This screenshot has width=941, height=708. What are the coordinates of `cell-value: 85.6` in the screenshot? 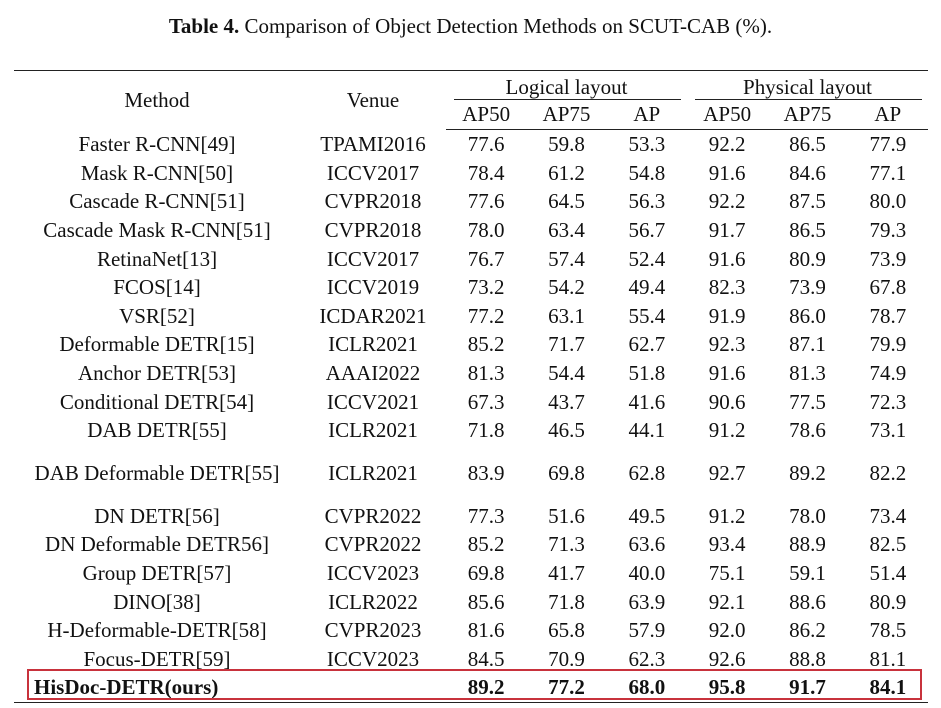 It's located at (486, 601).